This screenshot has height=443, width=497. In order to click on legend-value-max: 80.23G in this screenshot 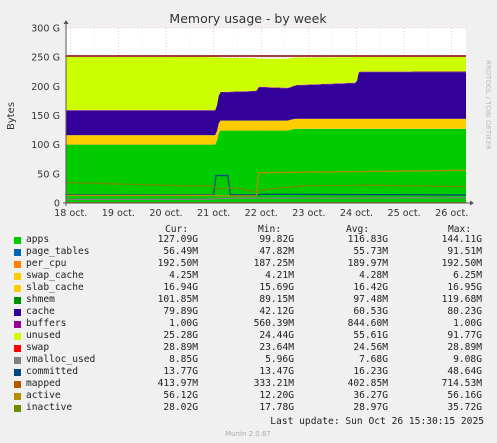, I will do `click(464, 311)`.